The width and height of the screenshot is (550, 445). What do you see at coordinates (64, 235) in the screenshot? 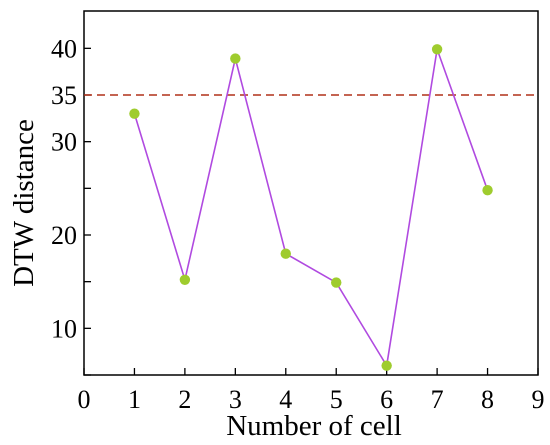
I see `y-tick-label: 20` at bounding box center [64, 235].